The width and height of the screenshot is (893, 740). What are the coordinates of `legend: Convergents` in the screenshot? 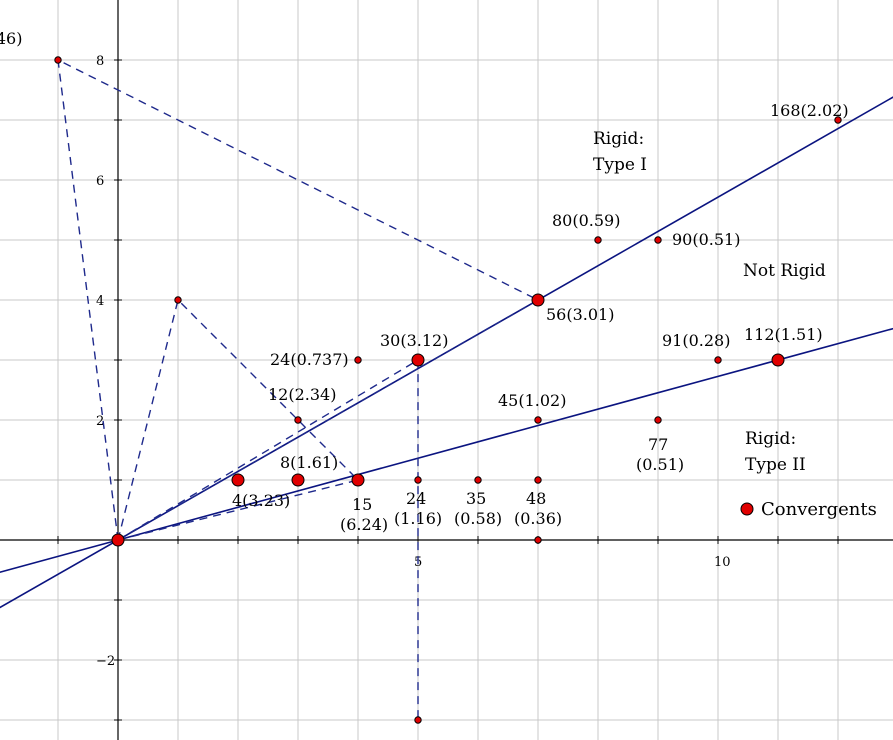 It's located at (808, 509).